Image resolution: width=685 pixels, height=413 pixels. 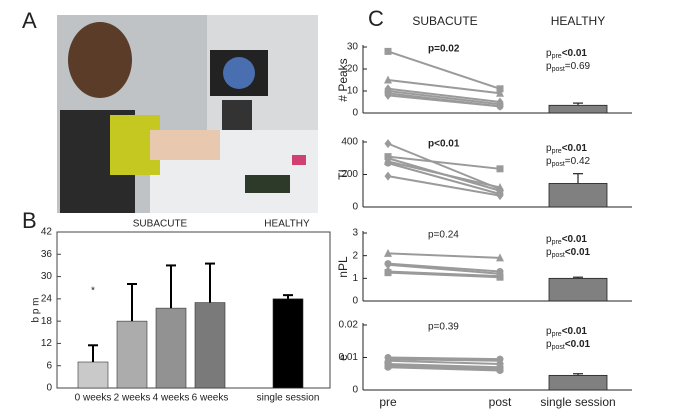 What do you see at coordinates (578, 161) in the screenshot?
I see `p-value: =0.42` at bounding box center [578, 161].